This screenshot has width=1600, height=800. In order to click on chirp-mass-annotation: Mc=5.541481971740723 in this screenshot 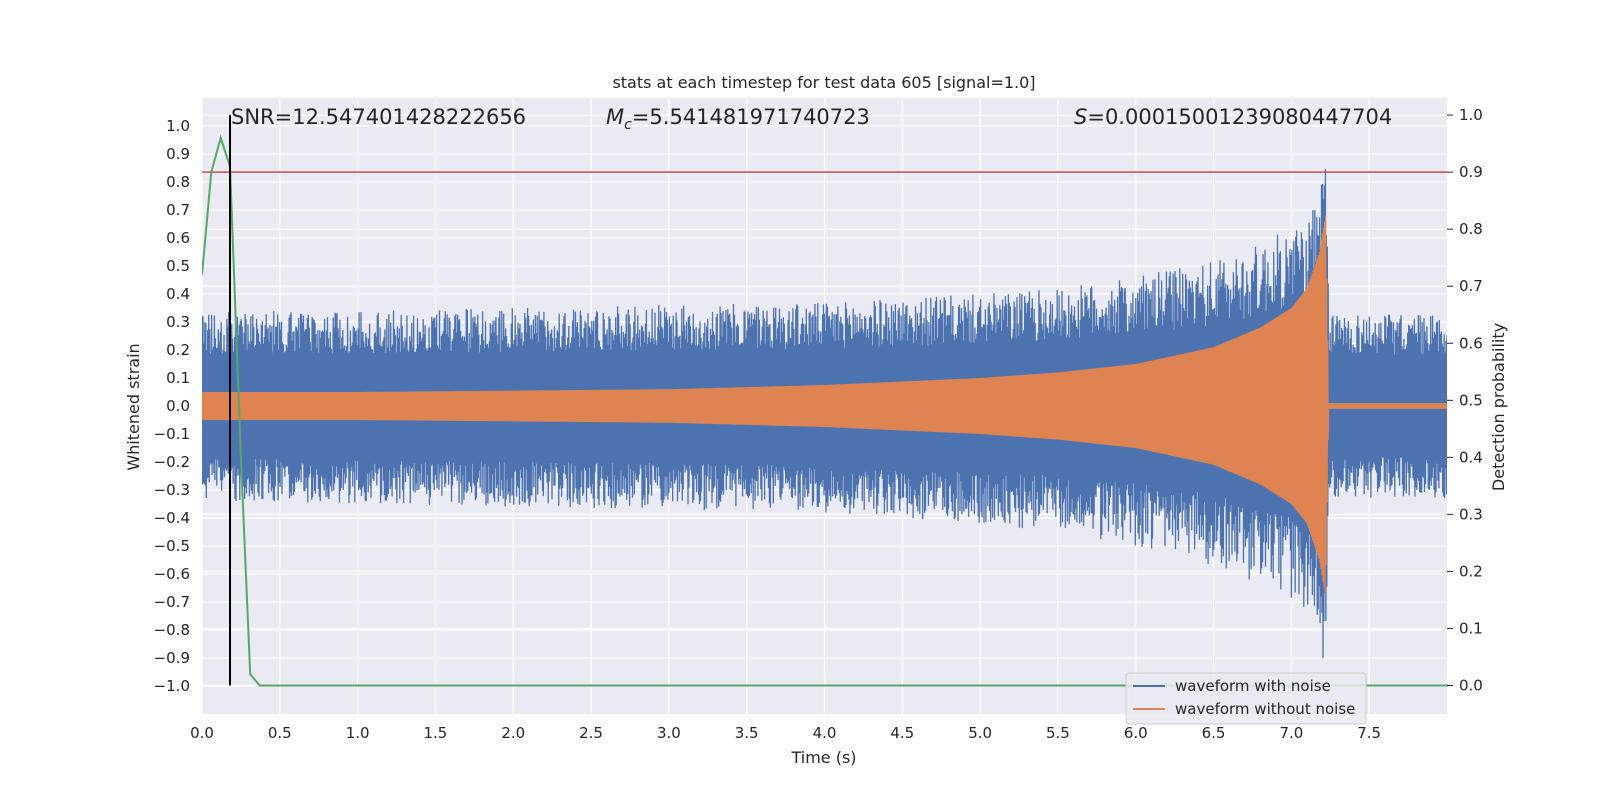, I will do `click(738, 119)`.